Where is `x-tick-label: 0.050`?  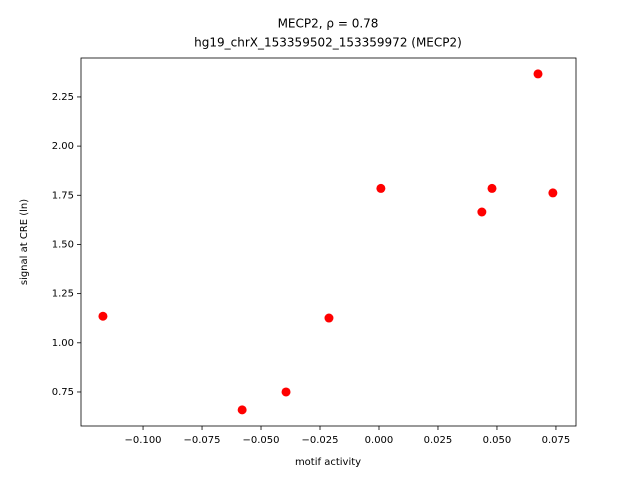 x-tick-label: 0.050 is located at coordinates (497, 440).